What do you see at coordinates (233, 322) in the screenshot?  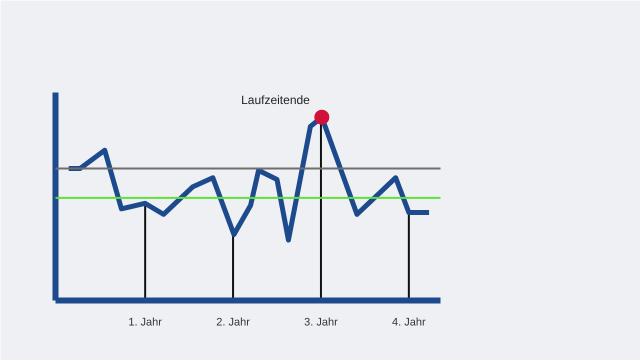 I see `x-tick-label: 2. Jahr` at bounding box center [233, 322].